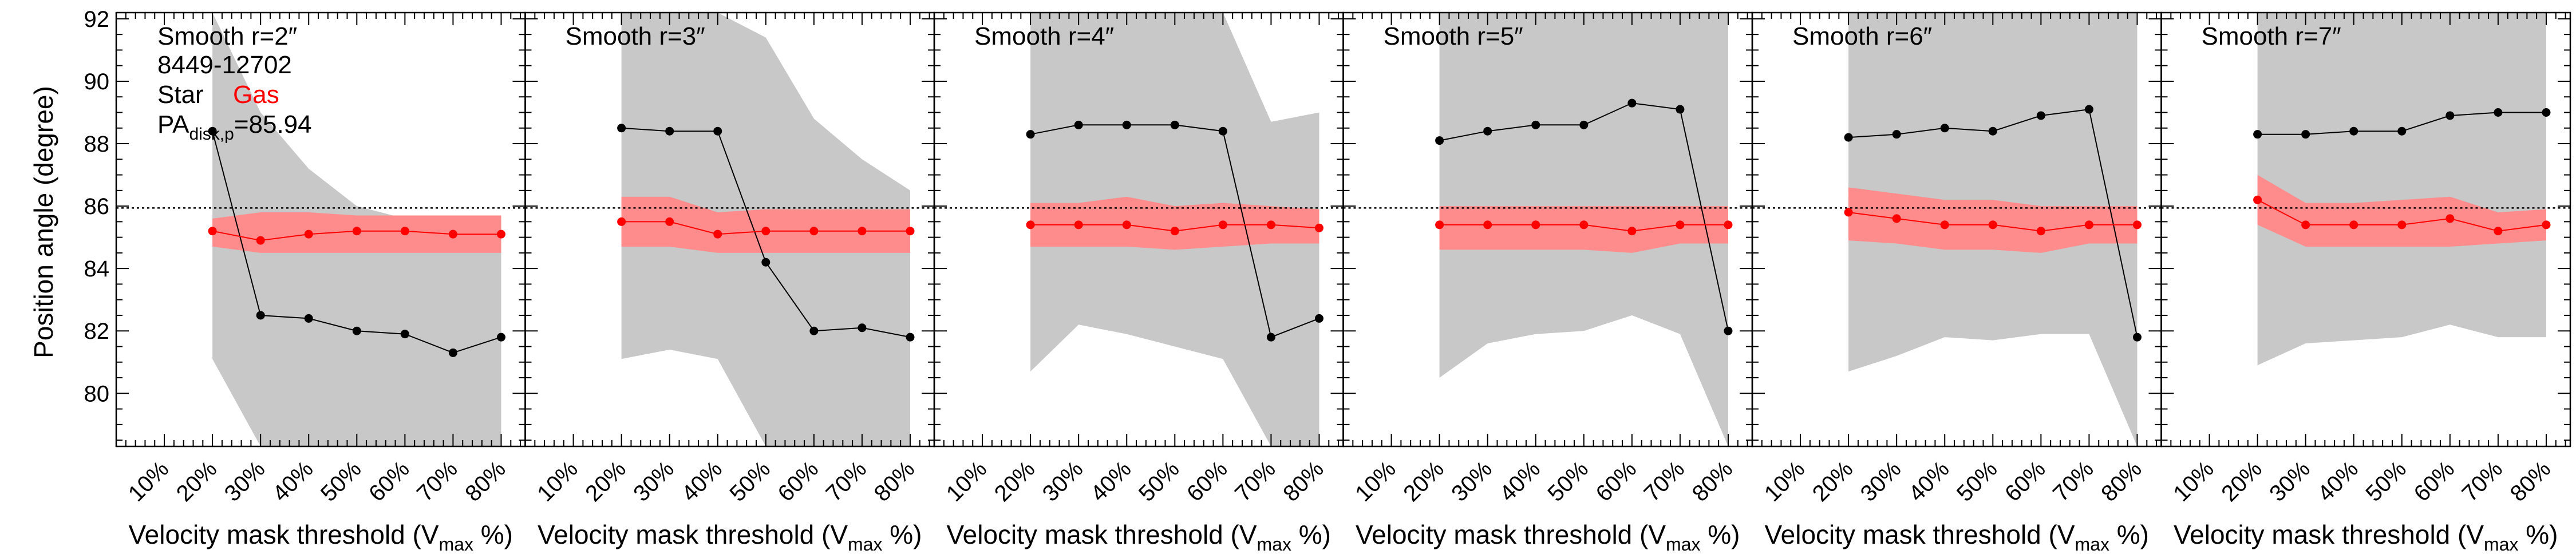 The image size is (2576, 558). I want to click on panel-title: Smooth r=3″, so click(635, 36).